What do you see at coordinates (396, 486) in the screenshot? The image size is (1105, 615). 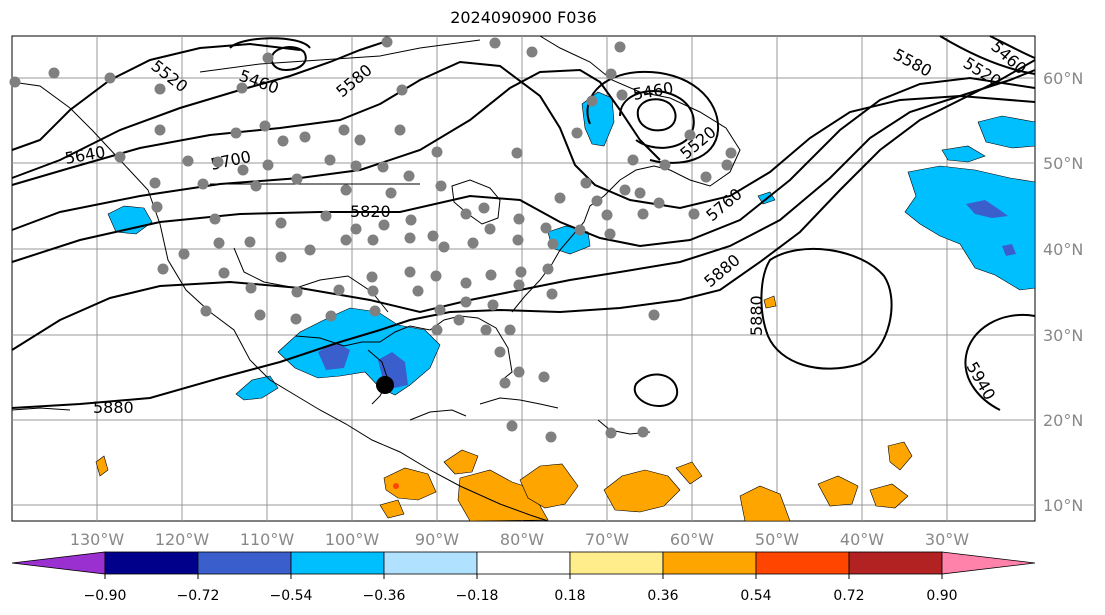 I see `strong-positive-spot` at bounding box center [396, 486].